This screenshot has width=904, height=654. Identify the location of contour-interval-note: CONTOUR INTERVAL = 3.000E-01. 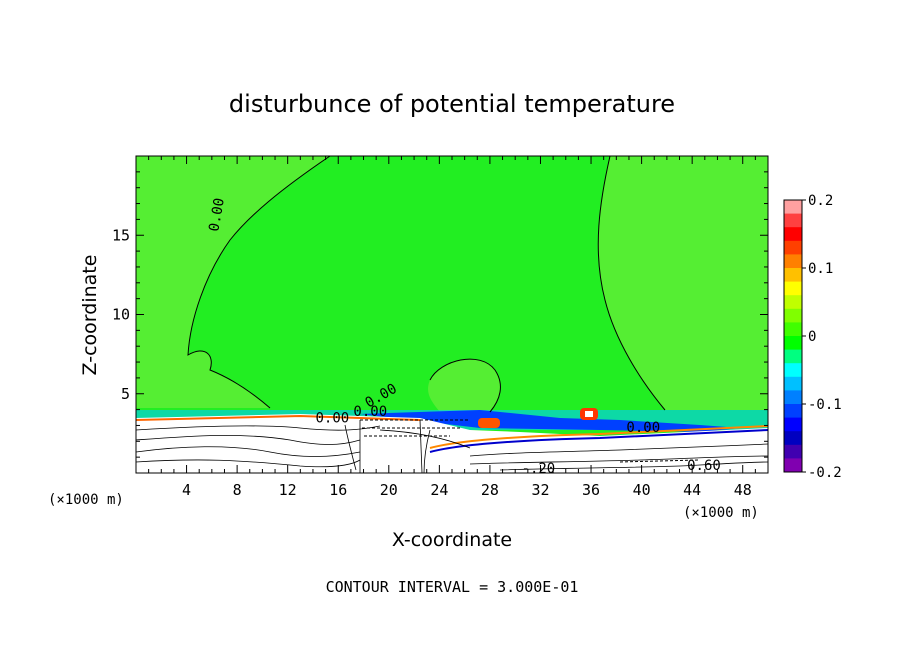
(452, 587).